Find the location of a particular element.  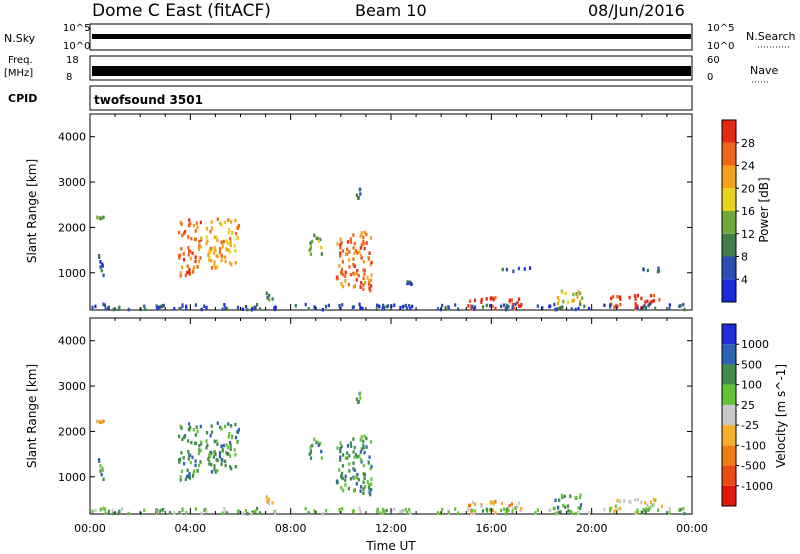

colorbar-tick-label: 1000 is located at coordinates (755, 344).